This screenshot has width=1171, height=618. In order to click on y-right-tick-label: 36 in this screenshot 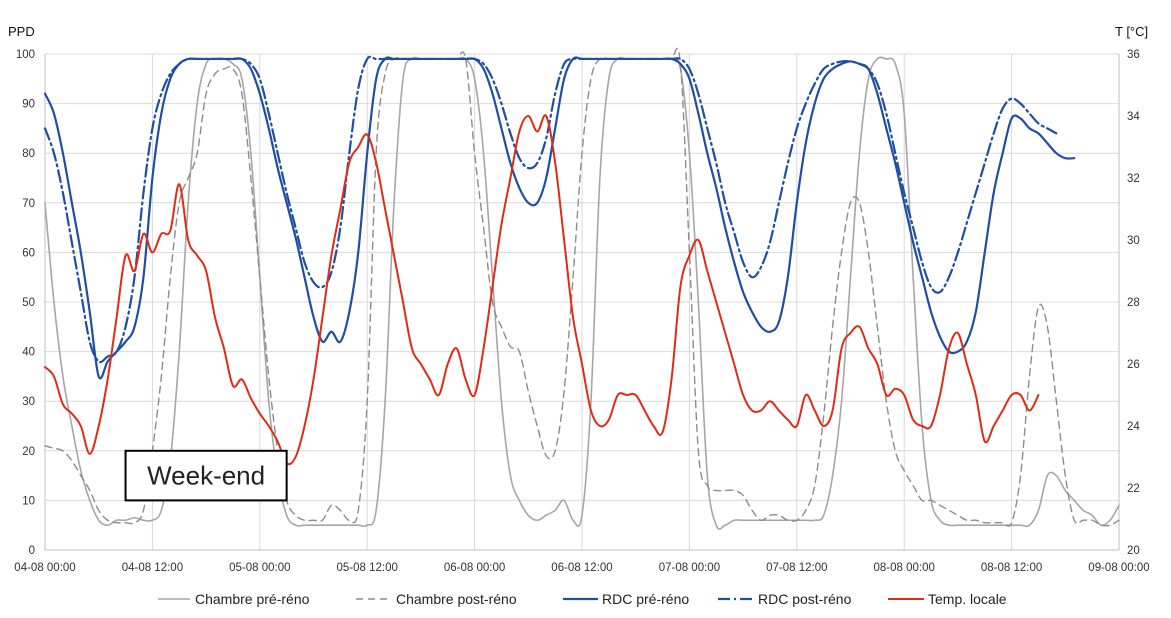, I will do `click(1133, 55)`.